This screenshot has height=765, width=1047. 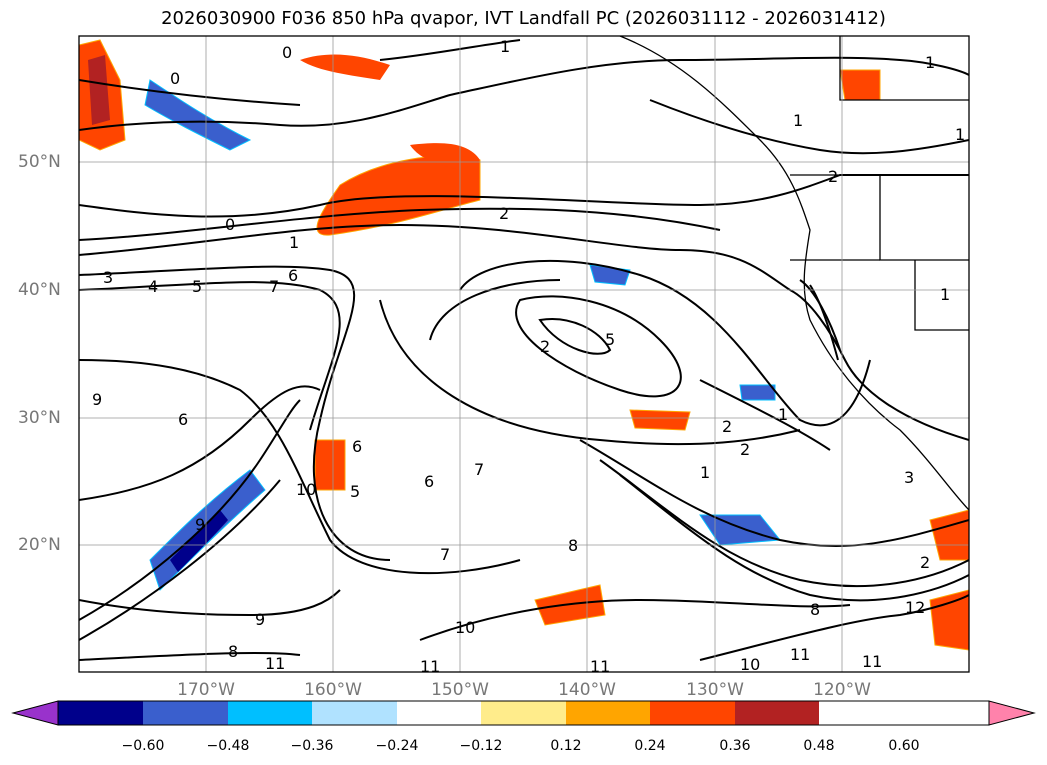 What do you see at coordinates (735, 746) in the screenshot?
I see `colorbar-tick-label: 0.36` at bounding box center [735, 746].